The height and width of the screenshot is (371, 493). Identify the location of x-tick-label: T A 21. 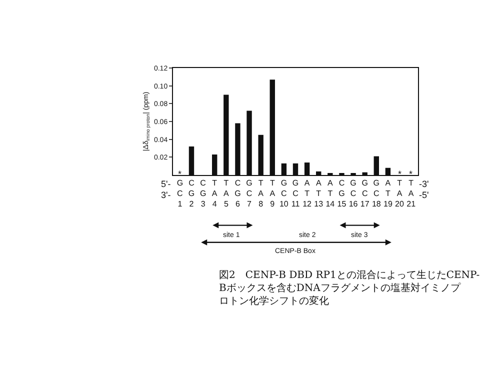
(411, 193).